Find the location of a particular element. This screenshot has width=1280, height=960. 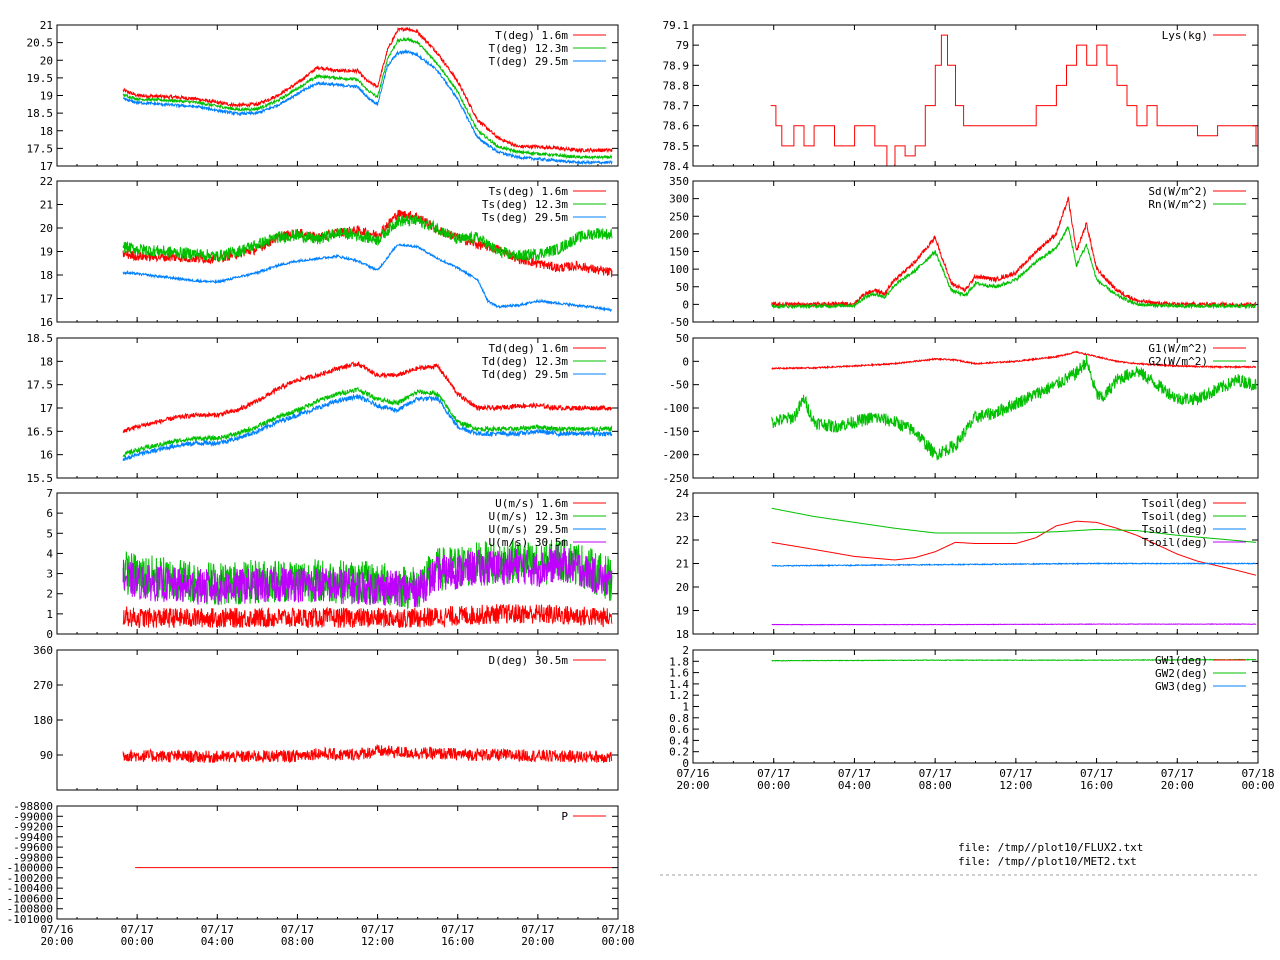

legend-label: Tsoil(deg) is located at coordinates (1175, 529).